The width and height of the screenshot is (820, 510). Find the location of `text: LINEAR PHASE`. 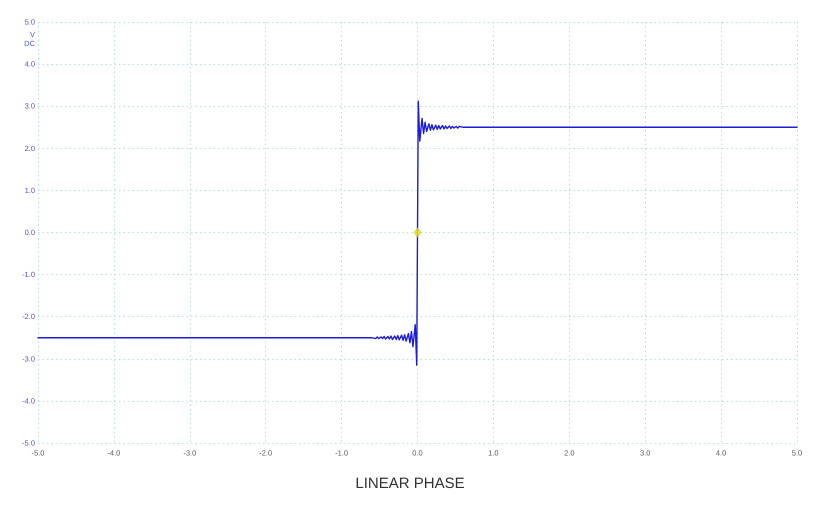

text: LINEAR PHASE is located at coordinates (410, 483).